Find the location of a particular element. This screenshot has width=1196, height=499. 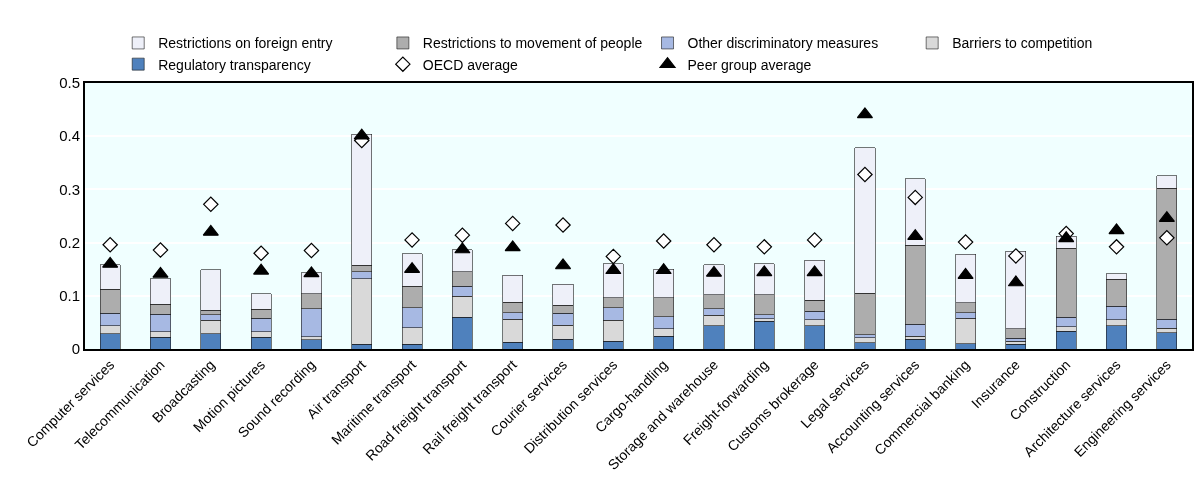

y-tick-label: 0.1 is located at coordinates (69, 296).